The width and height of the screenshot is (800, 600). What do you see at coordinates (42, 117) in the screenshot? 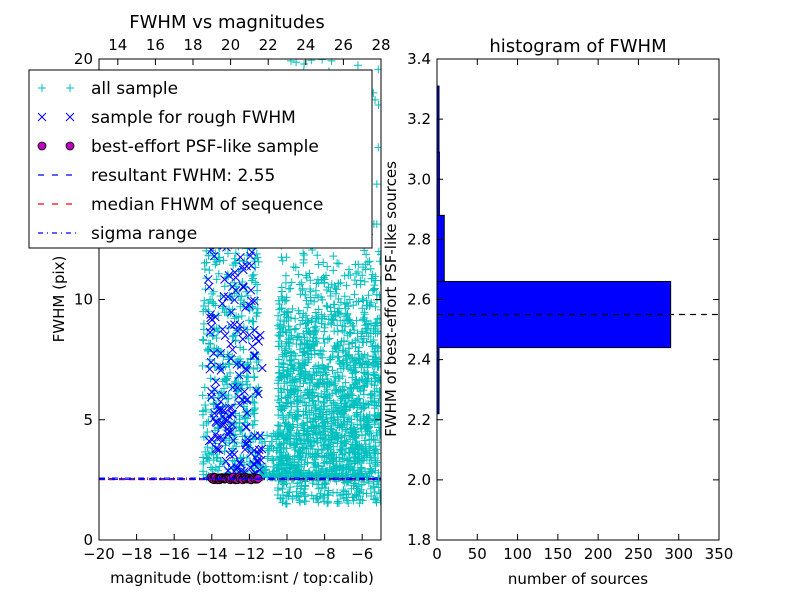
I see `legend-marker` at bounding box center [42, 117].